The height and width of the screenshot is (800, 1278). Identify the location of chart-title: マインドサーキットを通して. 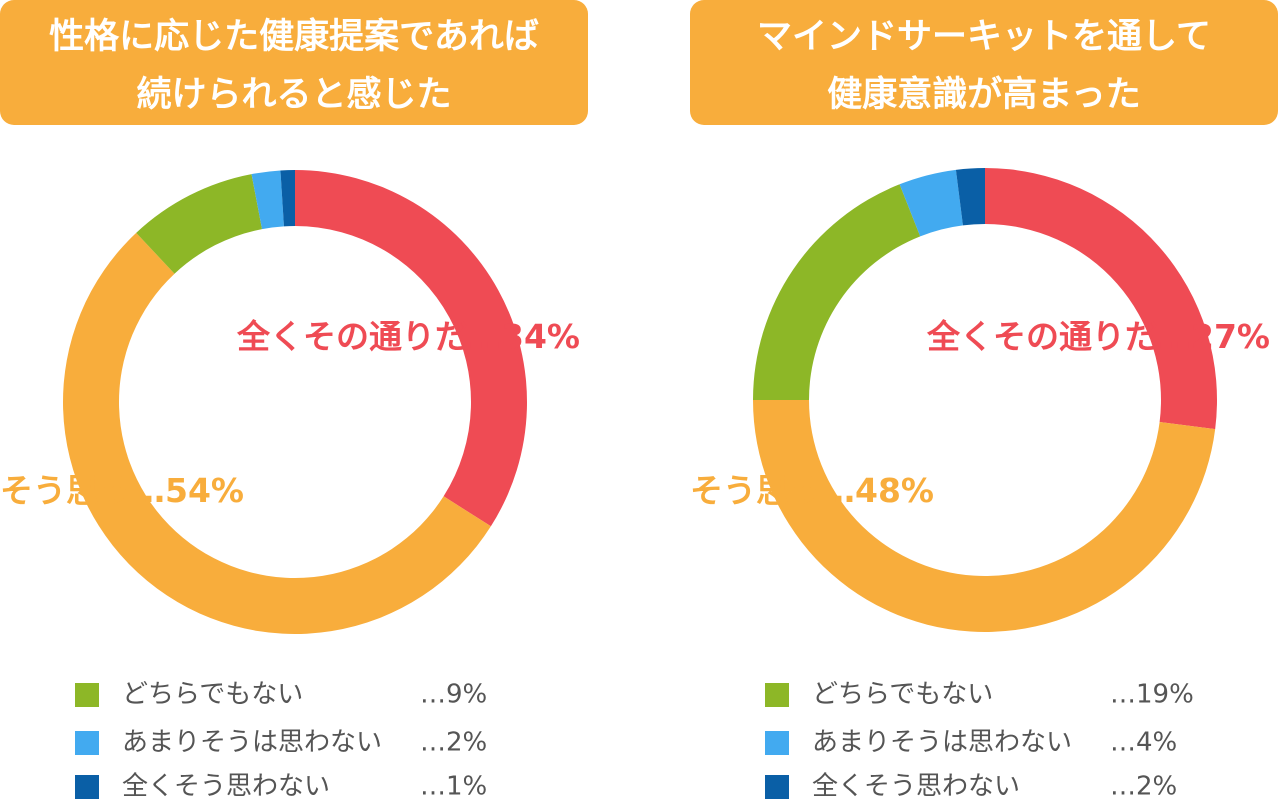
(984, 37).